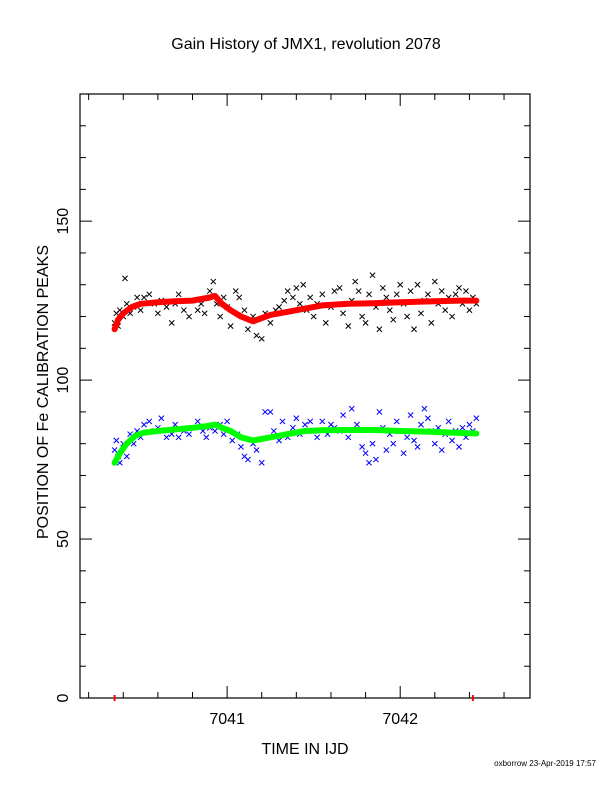 The height and width of the screenshot is (792, 612). Describe the element at coordinates (43, 392) in the screenshot. I see `y-axis-label: POSITION OF Fe CALIBRATION PEAKS` at that location.